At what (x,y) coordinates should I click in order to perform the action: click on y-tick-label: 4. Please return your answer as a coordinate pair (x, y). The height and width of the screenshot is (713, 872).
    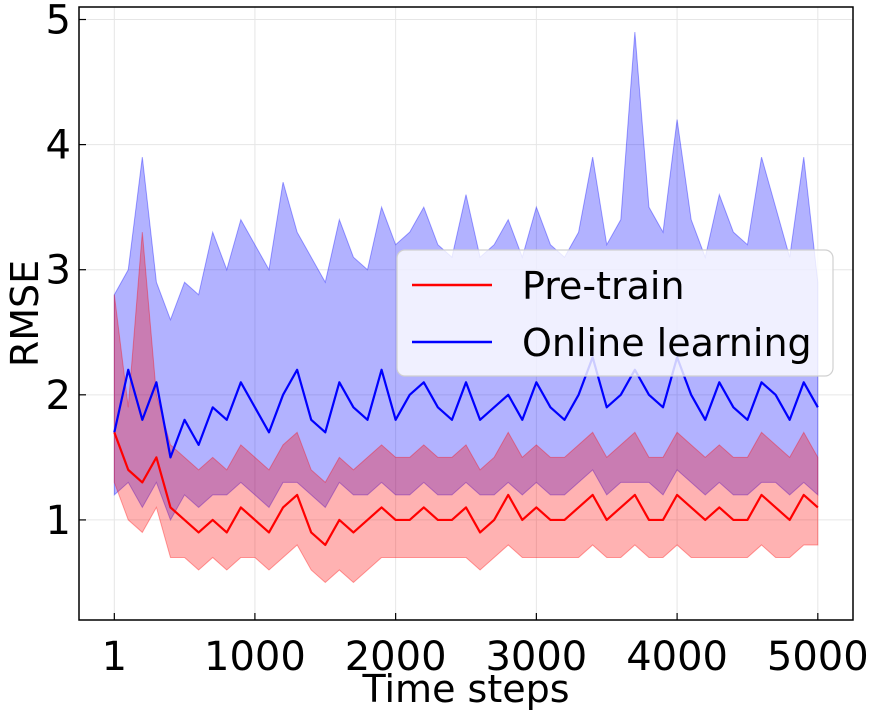
    Looking at the image, I should click on (58, 146).